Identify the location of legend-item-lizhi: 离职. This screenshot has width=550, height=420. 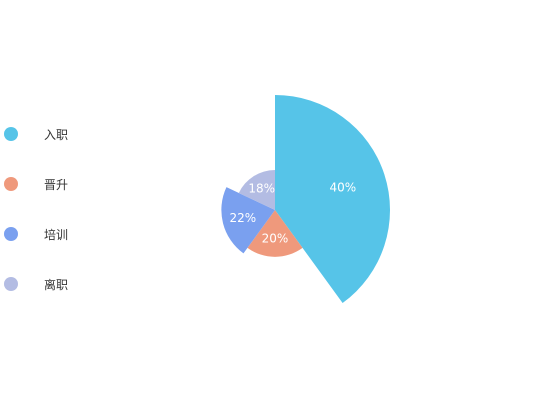
(36, 284).